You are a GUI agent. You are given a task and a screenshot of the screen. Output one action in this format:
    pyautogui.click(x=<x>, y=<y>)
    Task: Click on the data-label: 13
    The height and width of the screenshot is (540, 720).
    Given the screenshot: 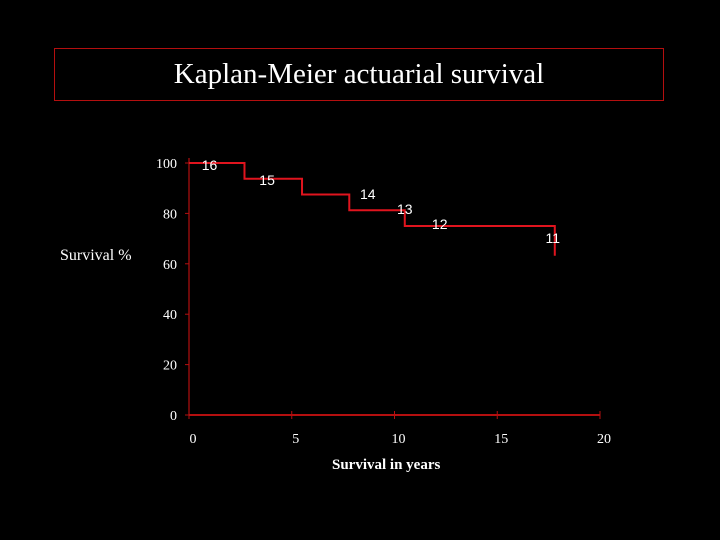 What is the action you would take?
    pyautogui.click(x=405, y=209)
    